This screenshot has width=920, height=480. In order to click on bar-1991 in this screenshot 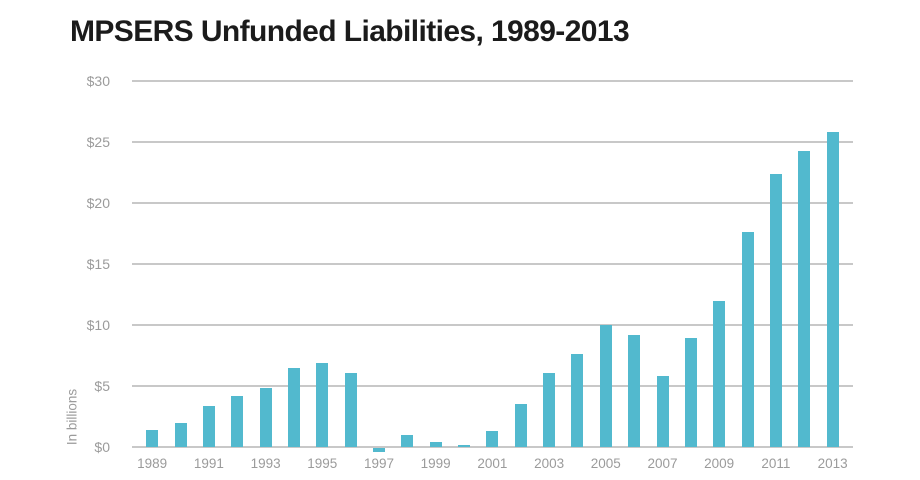, I will do `click(208, 426)`.